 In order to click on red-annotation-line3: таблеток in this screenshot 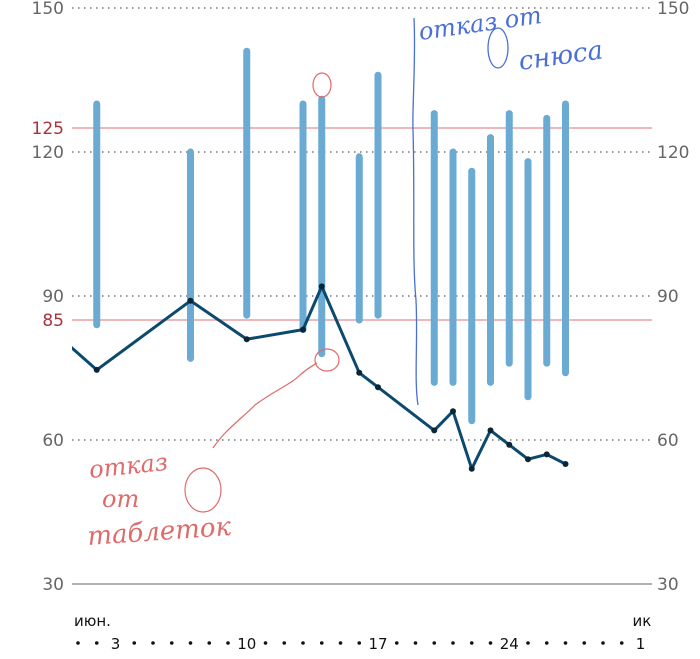, I will do `click(159, 532)`.